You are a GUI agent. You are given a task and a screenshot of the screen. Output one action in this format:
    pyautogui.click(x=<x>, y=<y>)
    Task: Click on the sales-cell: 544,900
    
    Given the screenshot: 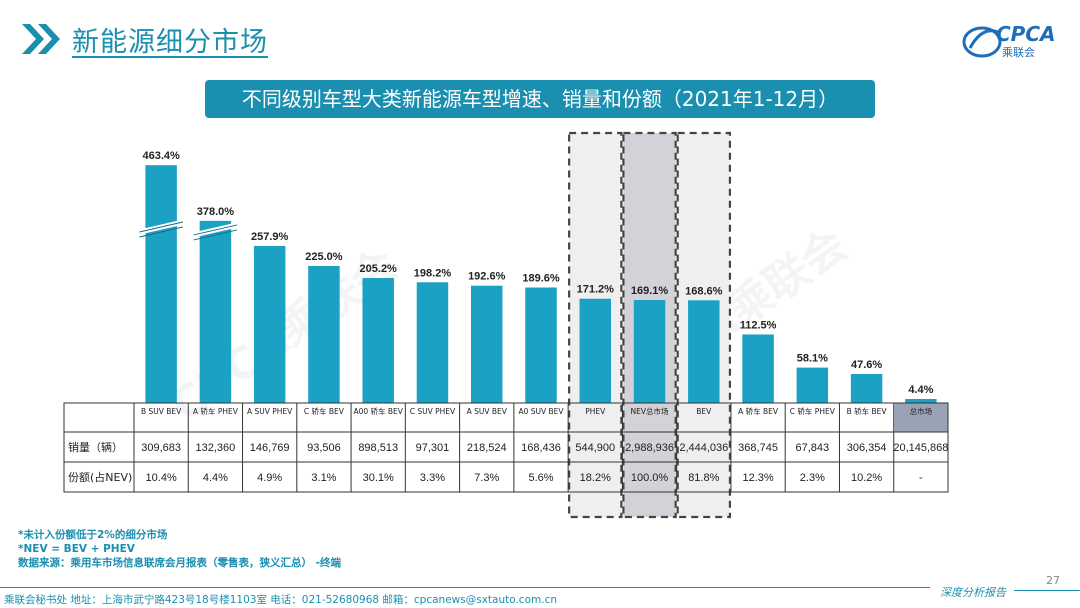 What is the action you would take?
    pyautogui.click(x=595, y=448)
    